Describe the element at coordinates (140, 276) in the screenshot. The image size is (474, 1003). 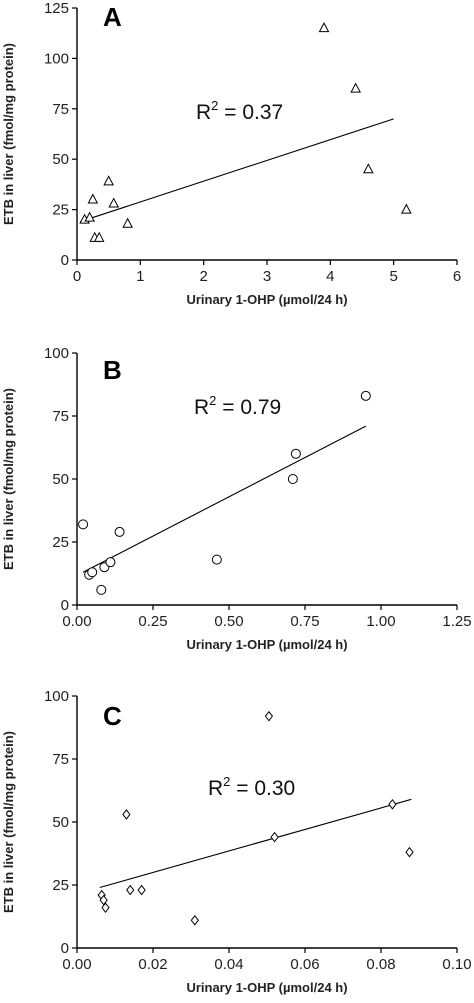
I see `x-tick-label: 1` at that location.